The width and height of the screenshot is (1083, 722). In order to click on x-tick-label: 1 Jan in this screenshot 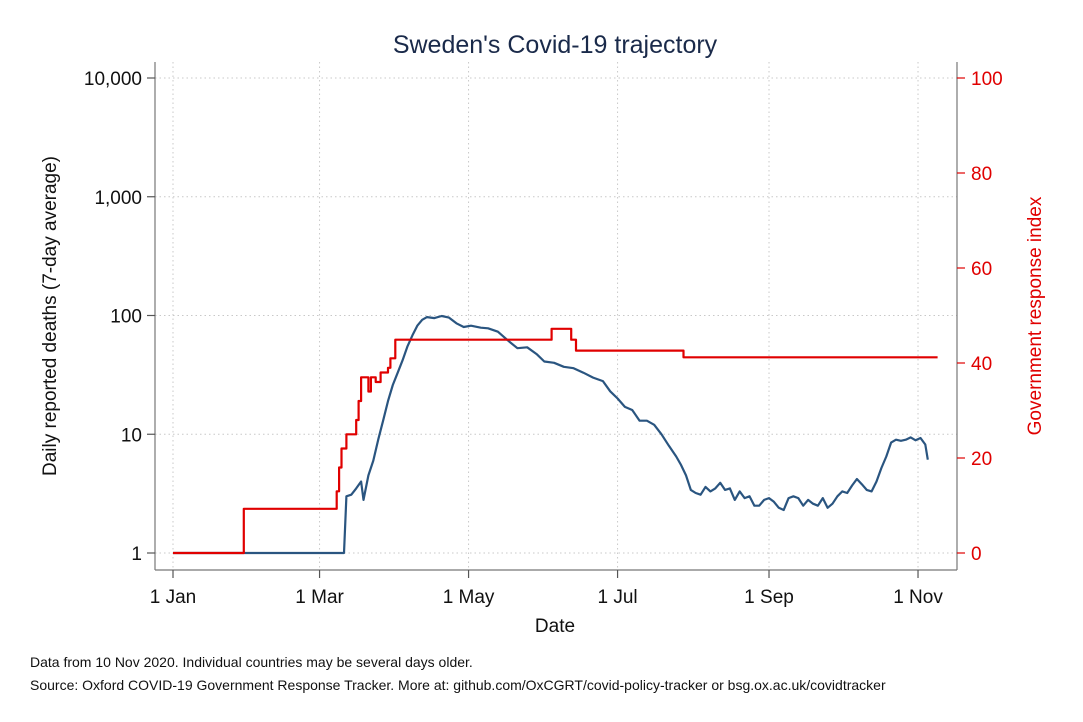, I will do `click(173, 597)`.